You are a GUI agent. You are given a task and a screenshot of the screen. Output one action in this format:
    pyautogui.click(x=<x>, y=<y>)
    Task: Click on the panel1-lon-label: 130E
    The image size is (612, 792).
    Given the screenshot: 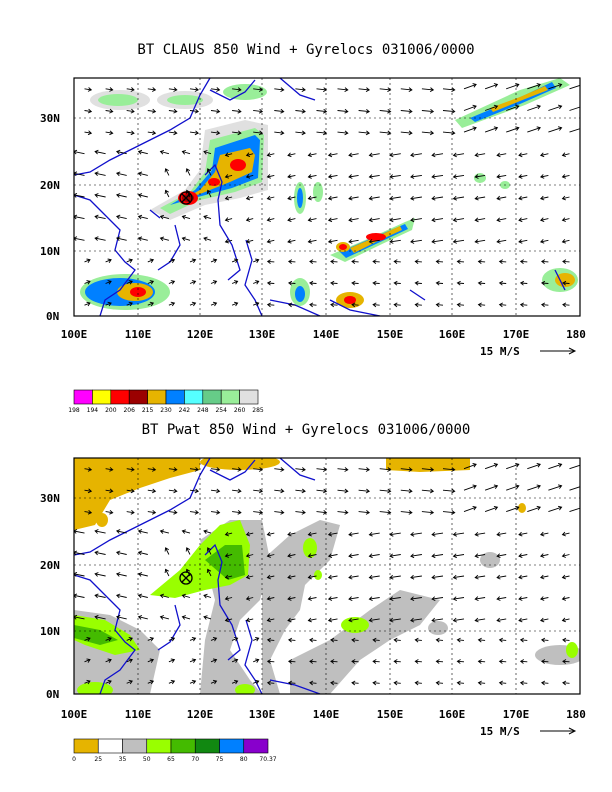 What is the action you would take?
    pyautogui.click(x=262, y=334)
    